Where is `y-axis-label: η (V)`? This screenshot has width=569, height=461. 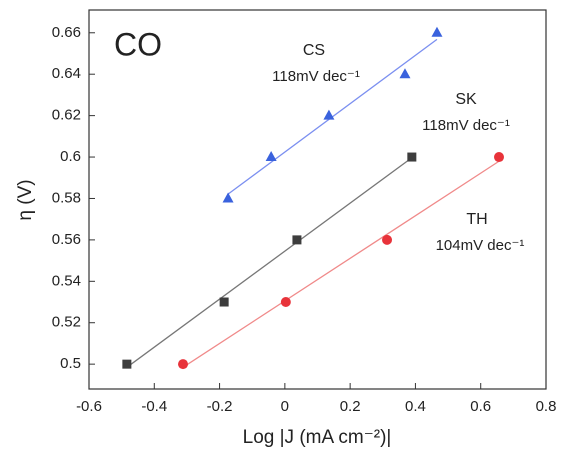
y-axis-label: η (V) is located at coordinates (25, 199).